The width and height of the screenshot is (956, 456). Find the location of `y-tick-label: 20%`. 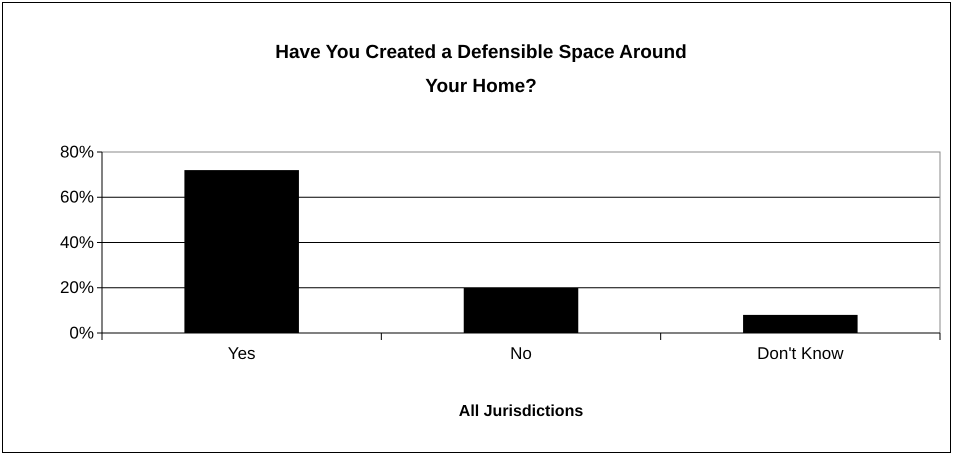

y-tick-label: 20% is located at coordinates (77, 288).